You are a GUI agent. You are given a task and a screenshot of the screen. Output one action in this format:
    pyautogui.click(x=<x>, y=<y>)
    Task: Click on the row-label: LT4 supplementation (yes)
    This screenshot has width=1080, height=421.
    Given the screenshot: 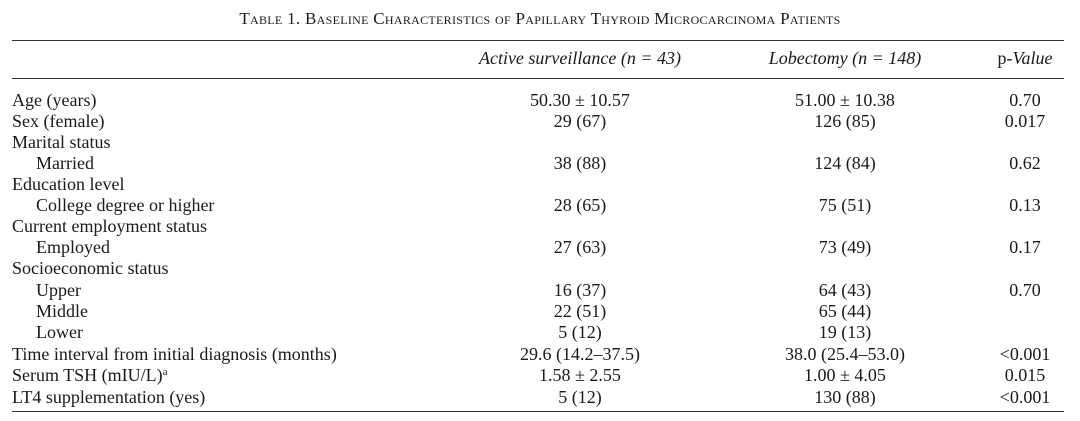 What is the action you would take?
    pyautogui.click(x=108, y=397)
    